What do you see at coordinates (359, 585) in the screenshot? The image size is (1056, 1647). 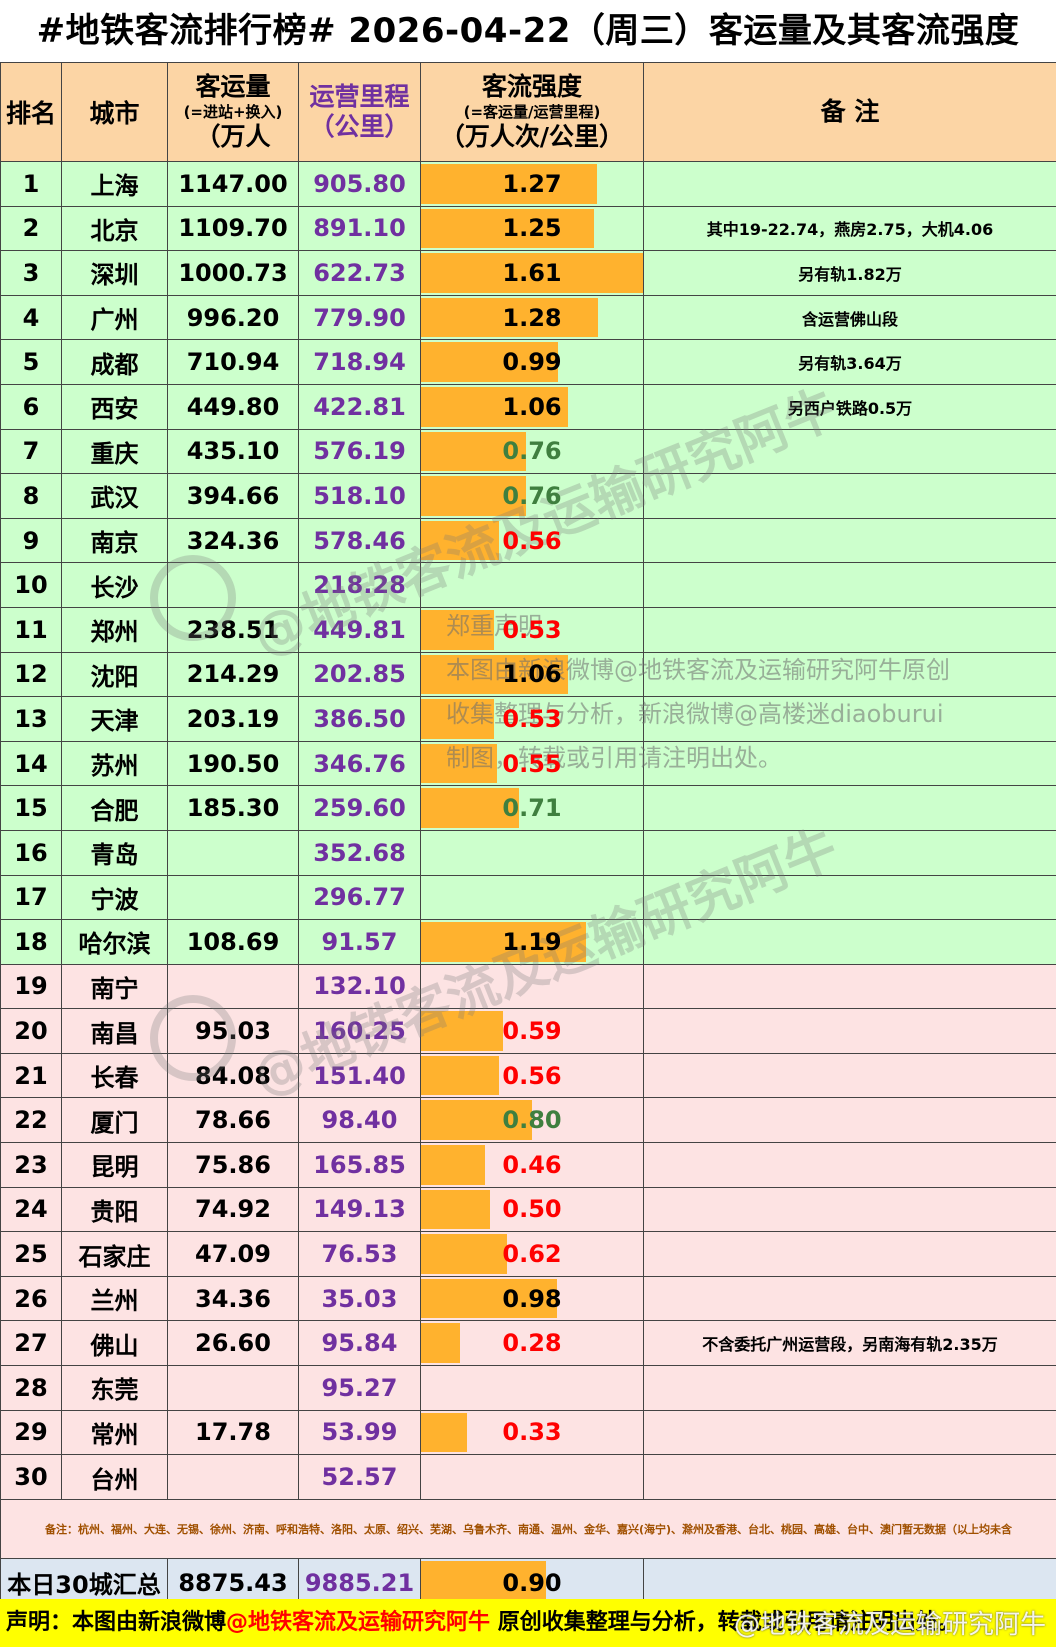 I see `km-cell: 218.28` at bounding box center [359, 585].